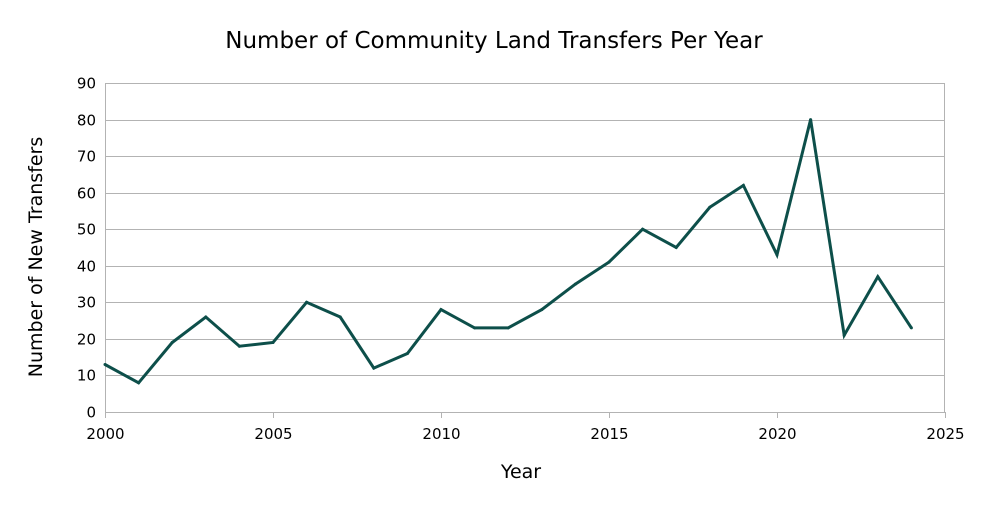 The width and height of the screenshot is (988, 511). I want to click on x-tick-label: 2010, so click(441, 434).